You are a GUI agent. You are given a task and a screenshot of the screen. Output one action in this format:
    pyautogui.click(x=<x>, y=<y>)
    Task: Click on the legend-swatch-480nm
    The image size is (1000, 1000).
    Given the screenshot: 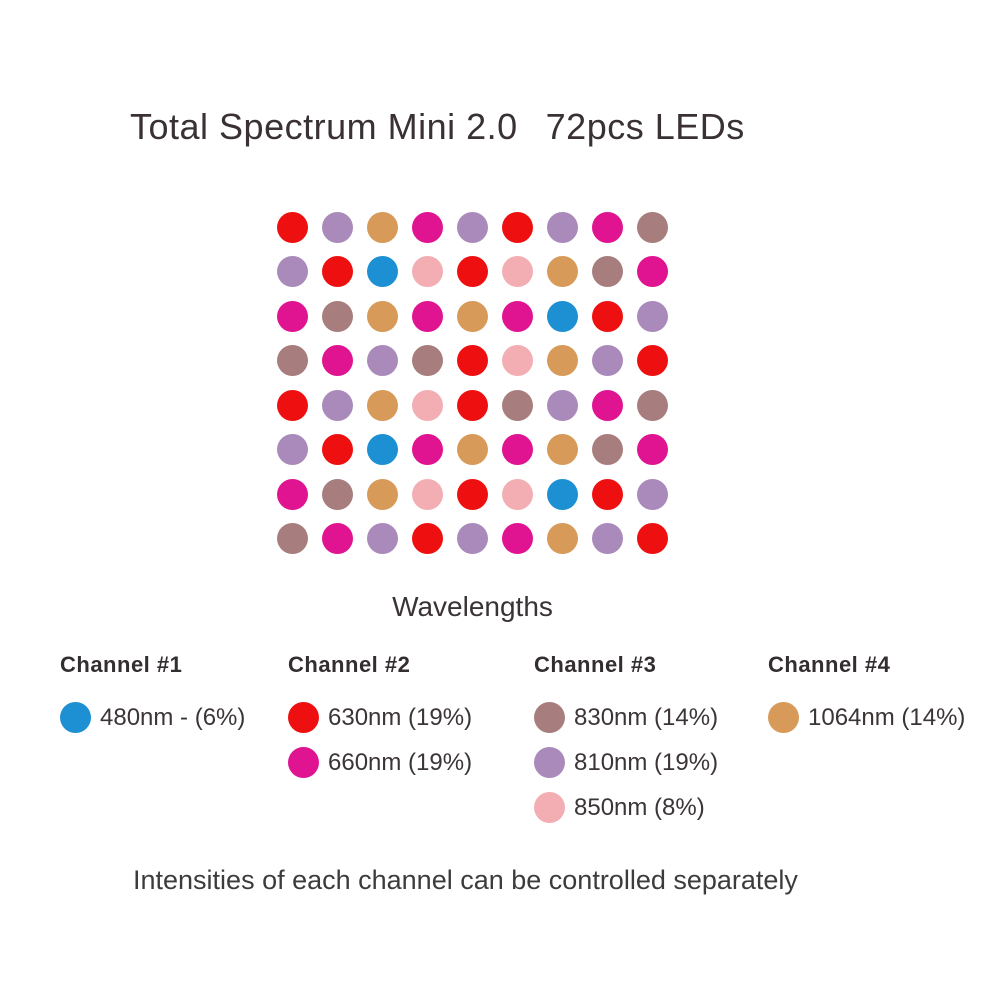 What is the action you would take?
    pyautogui.click(x=75, y=717)
    